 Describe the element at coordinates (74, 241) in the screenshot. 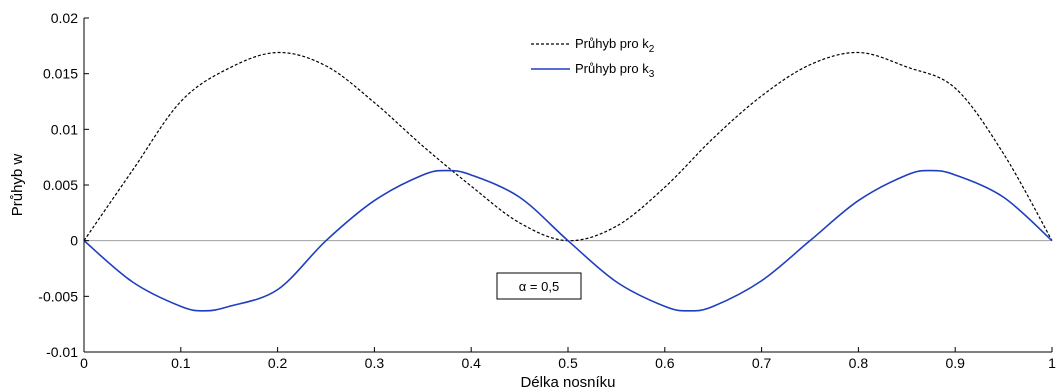

I see `y-tick-label: 0` at that location.